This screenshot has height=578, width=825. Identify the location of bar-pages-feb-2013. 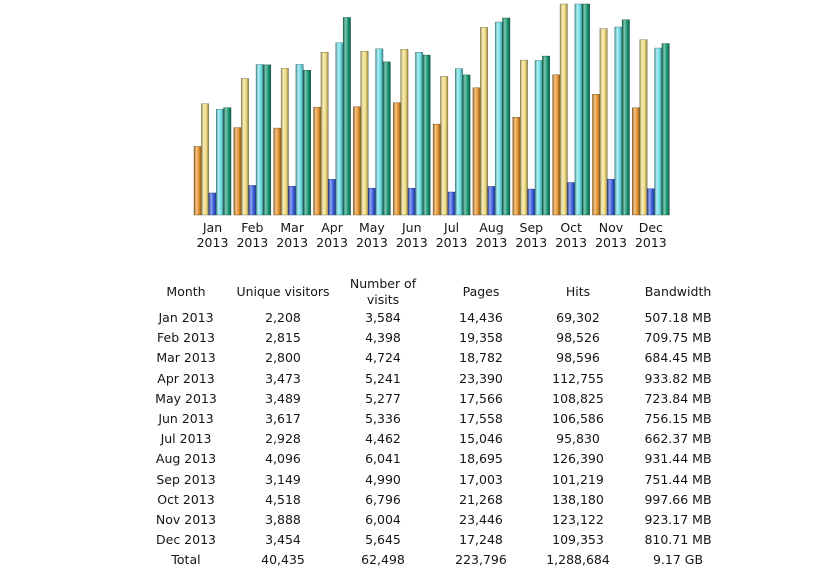
(252, 200).